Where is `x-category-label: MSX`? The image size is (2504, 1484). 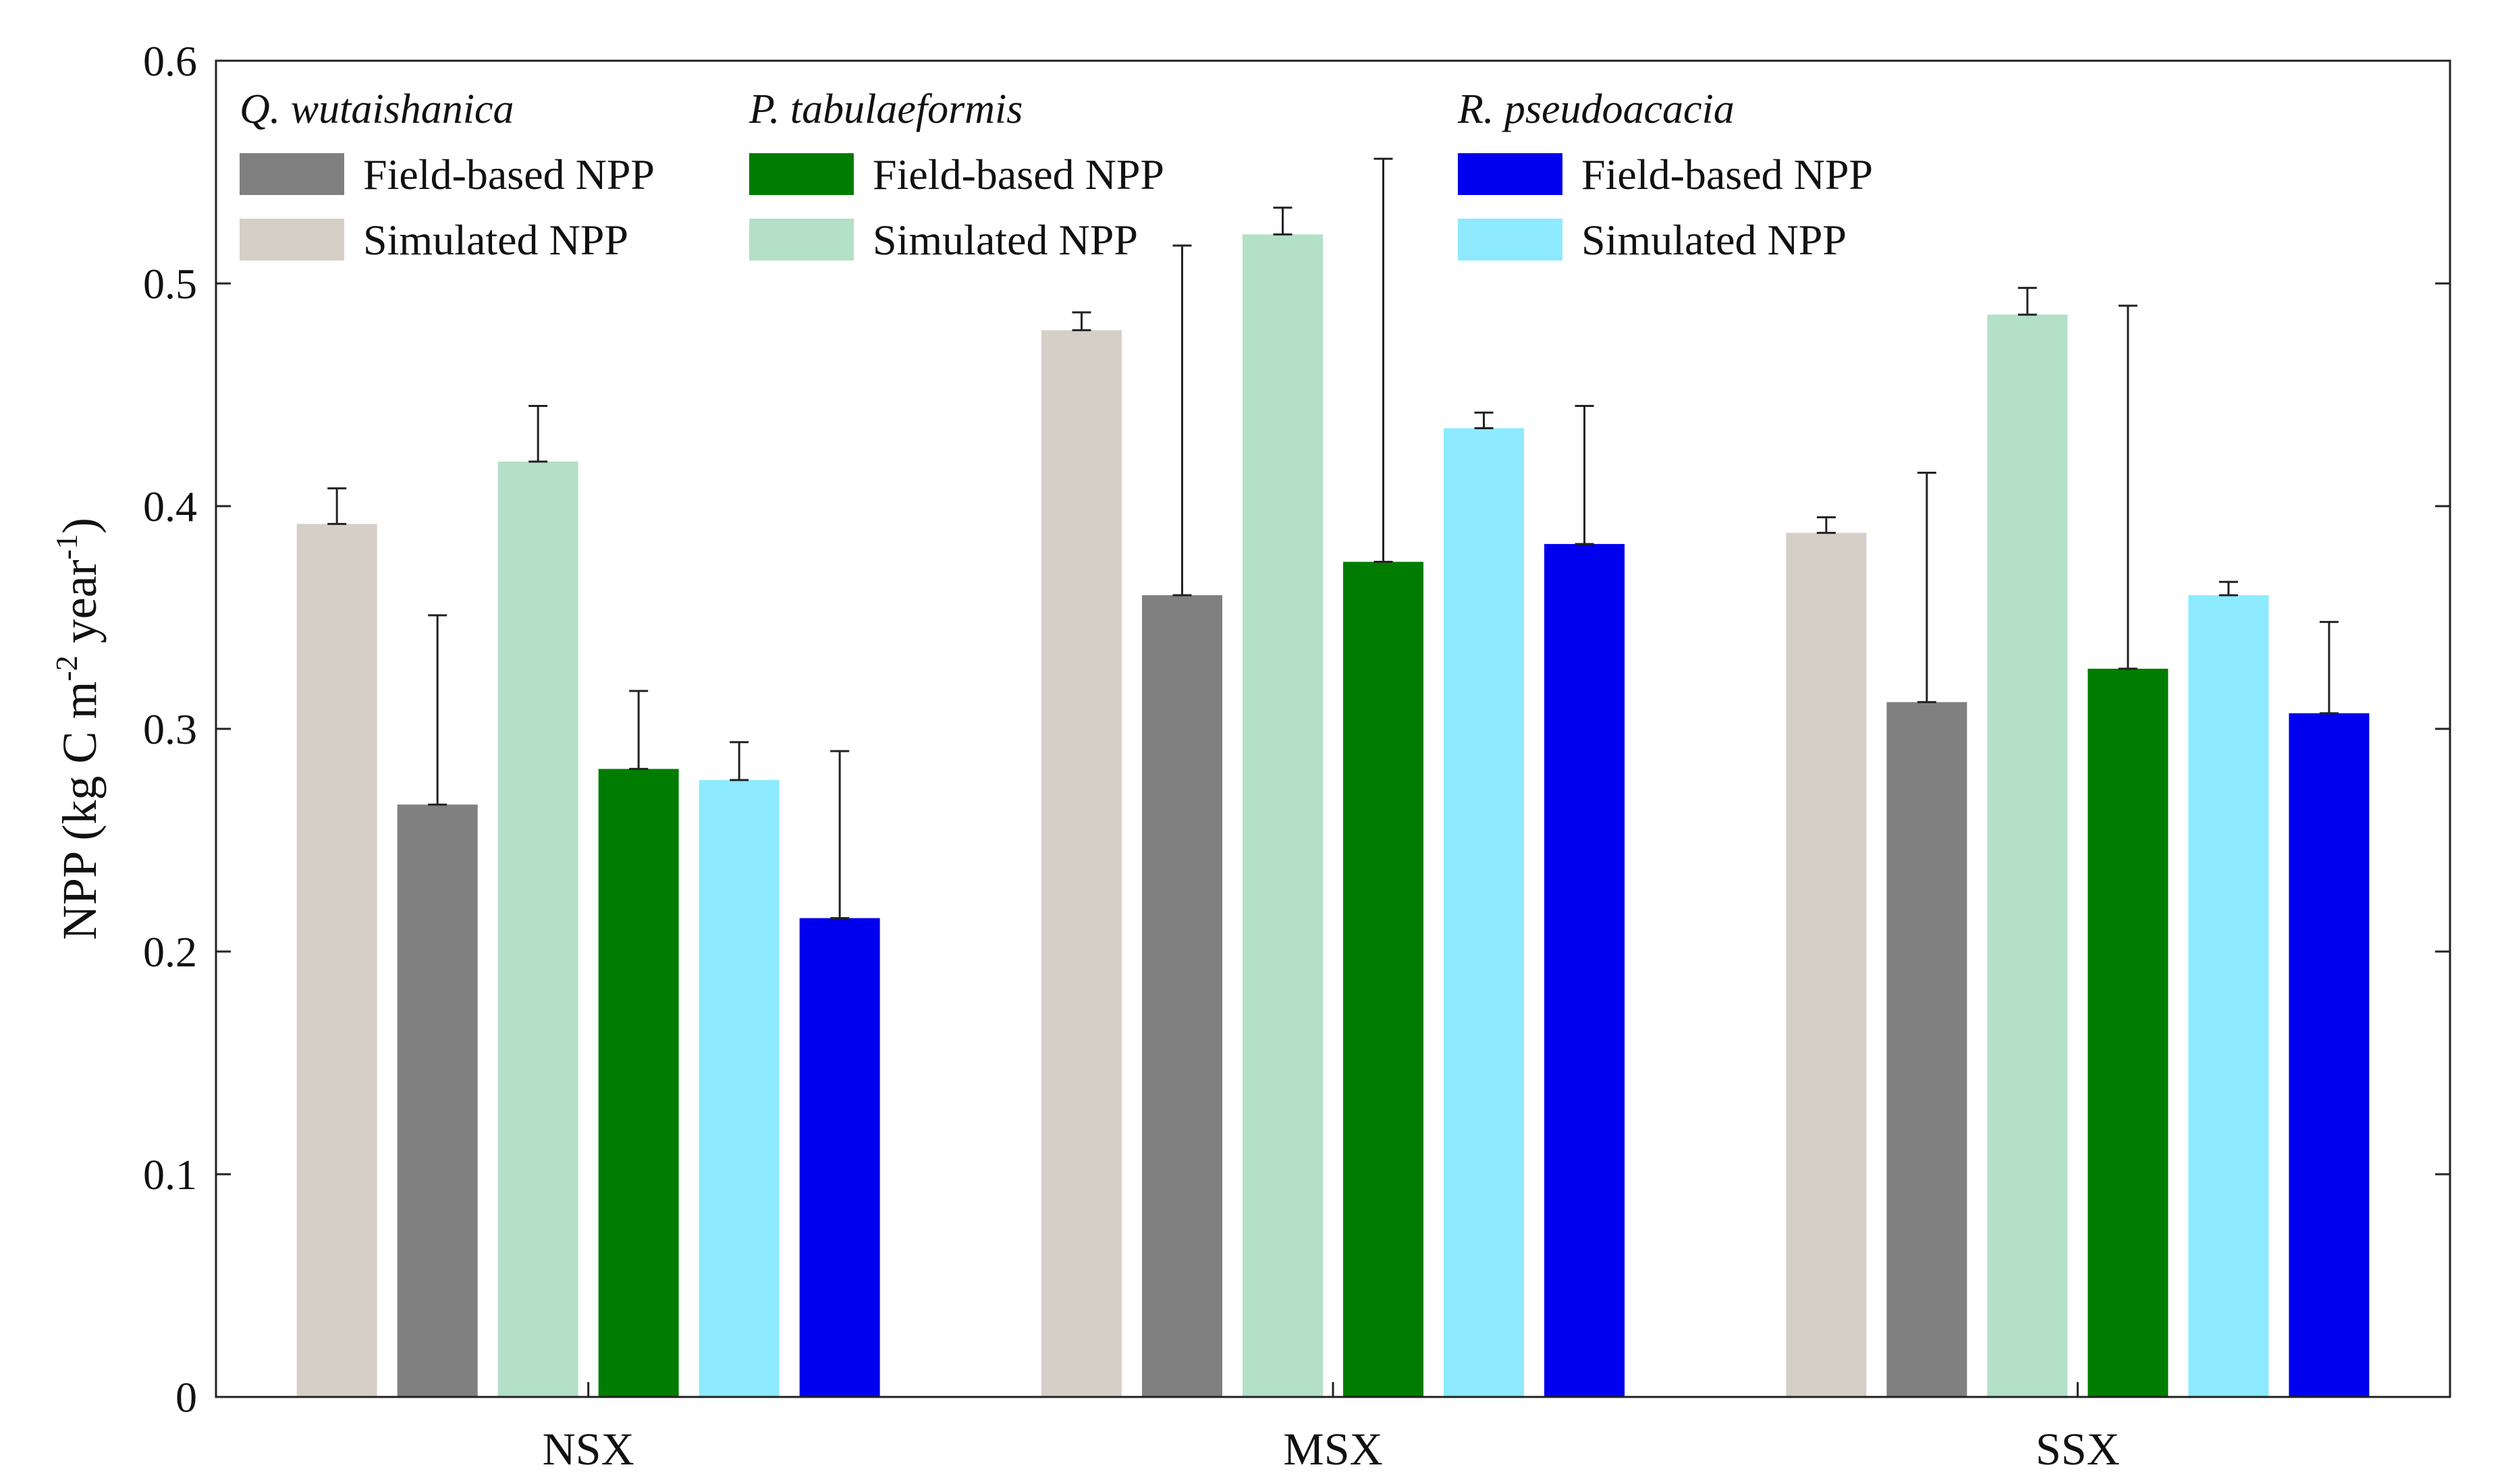
x-category-label: MSX is located at coordinates (1333, 1449).